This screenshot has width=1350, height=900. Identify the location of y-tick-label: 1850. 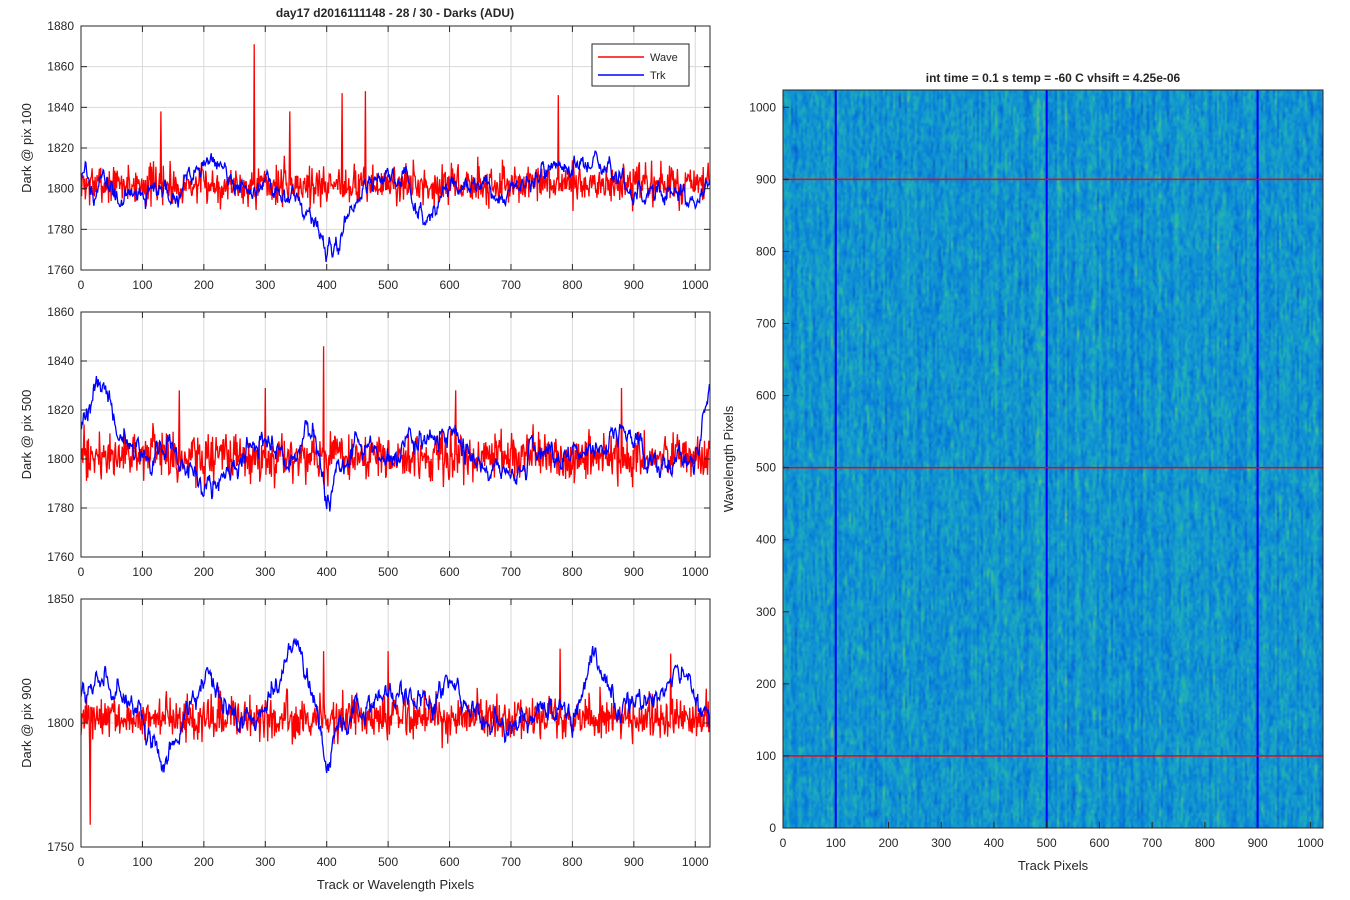
(60, 599).